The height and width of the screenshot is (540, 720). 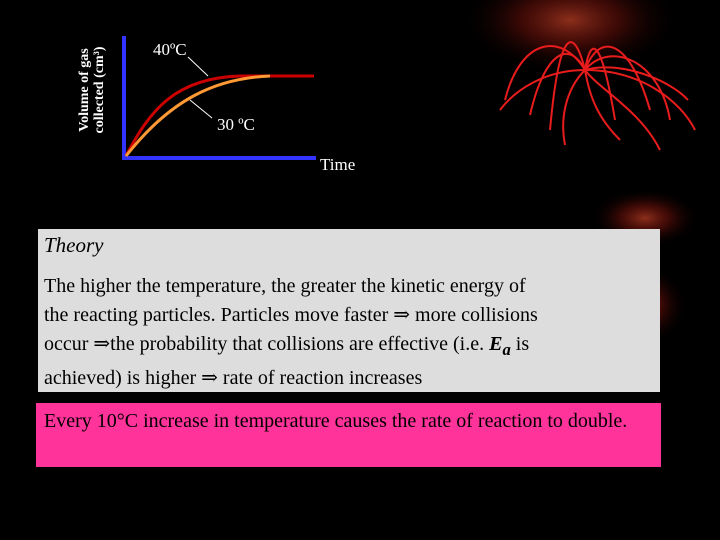 I want to click on label-40c: 40ºC, so click(x=170, y=49).